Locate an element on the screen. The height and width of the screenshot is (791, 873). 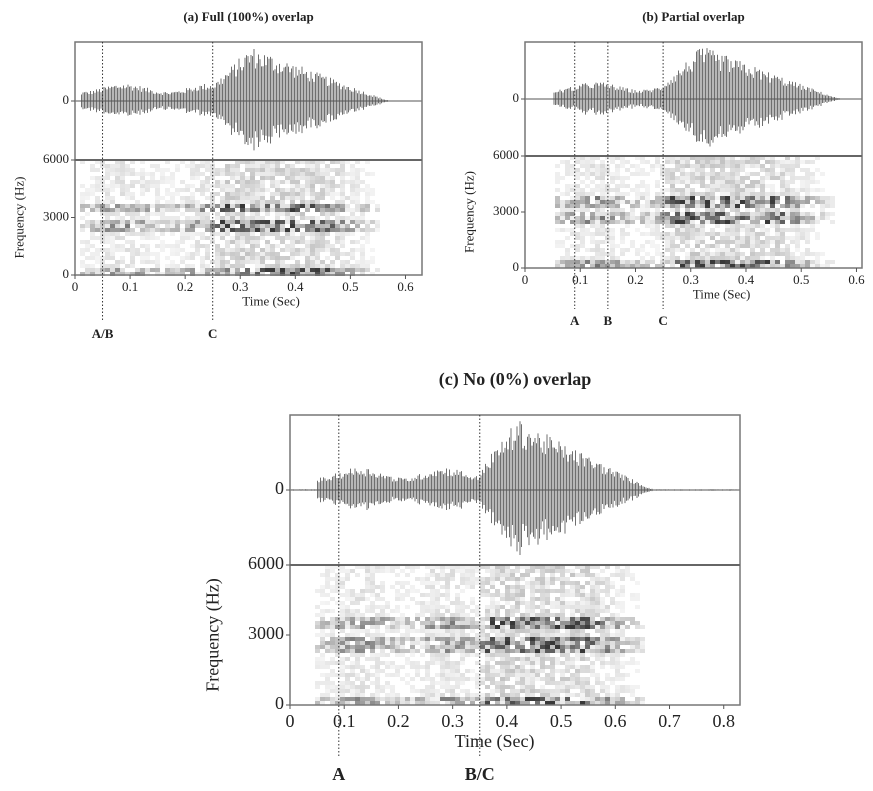
marker-label: C is located at coordinates (662, 320).